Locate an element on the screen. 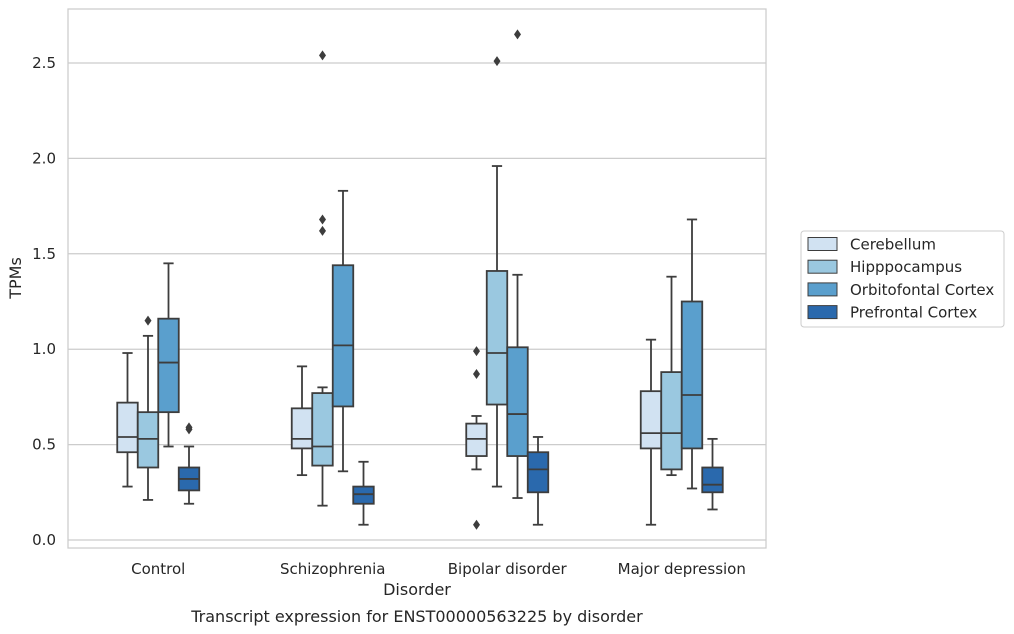  y-tick-label: 2.0 is located at coordinates (44, 158).